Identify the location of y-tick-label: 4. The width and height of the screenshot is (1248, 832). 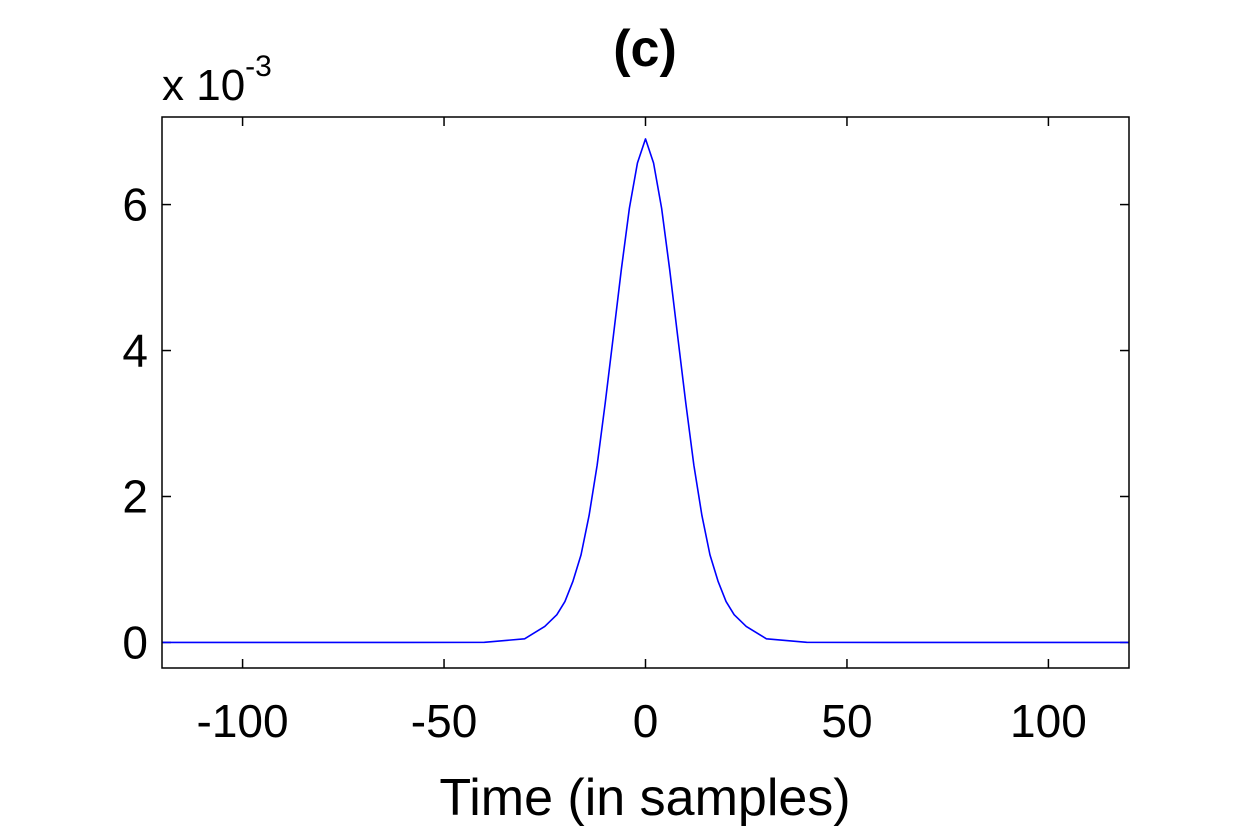
(135, 351).